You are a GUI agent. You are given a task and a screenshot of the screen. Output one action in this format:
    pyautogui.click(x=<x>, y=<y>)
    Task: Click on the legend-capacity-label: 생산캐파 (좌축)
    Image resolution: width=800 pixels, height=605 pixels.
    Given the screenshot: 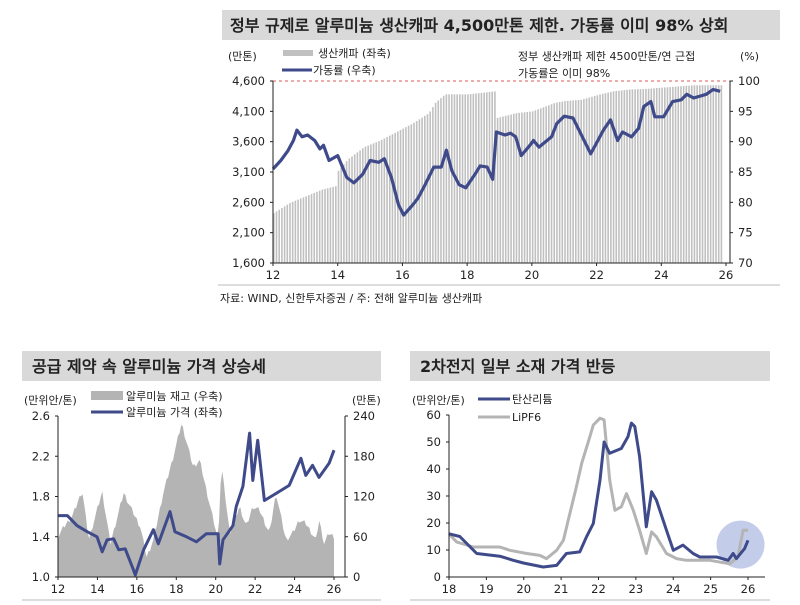 What is the action you would take?
    pyautogui.click(x=354, y=53)
    